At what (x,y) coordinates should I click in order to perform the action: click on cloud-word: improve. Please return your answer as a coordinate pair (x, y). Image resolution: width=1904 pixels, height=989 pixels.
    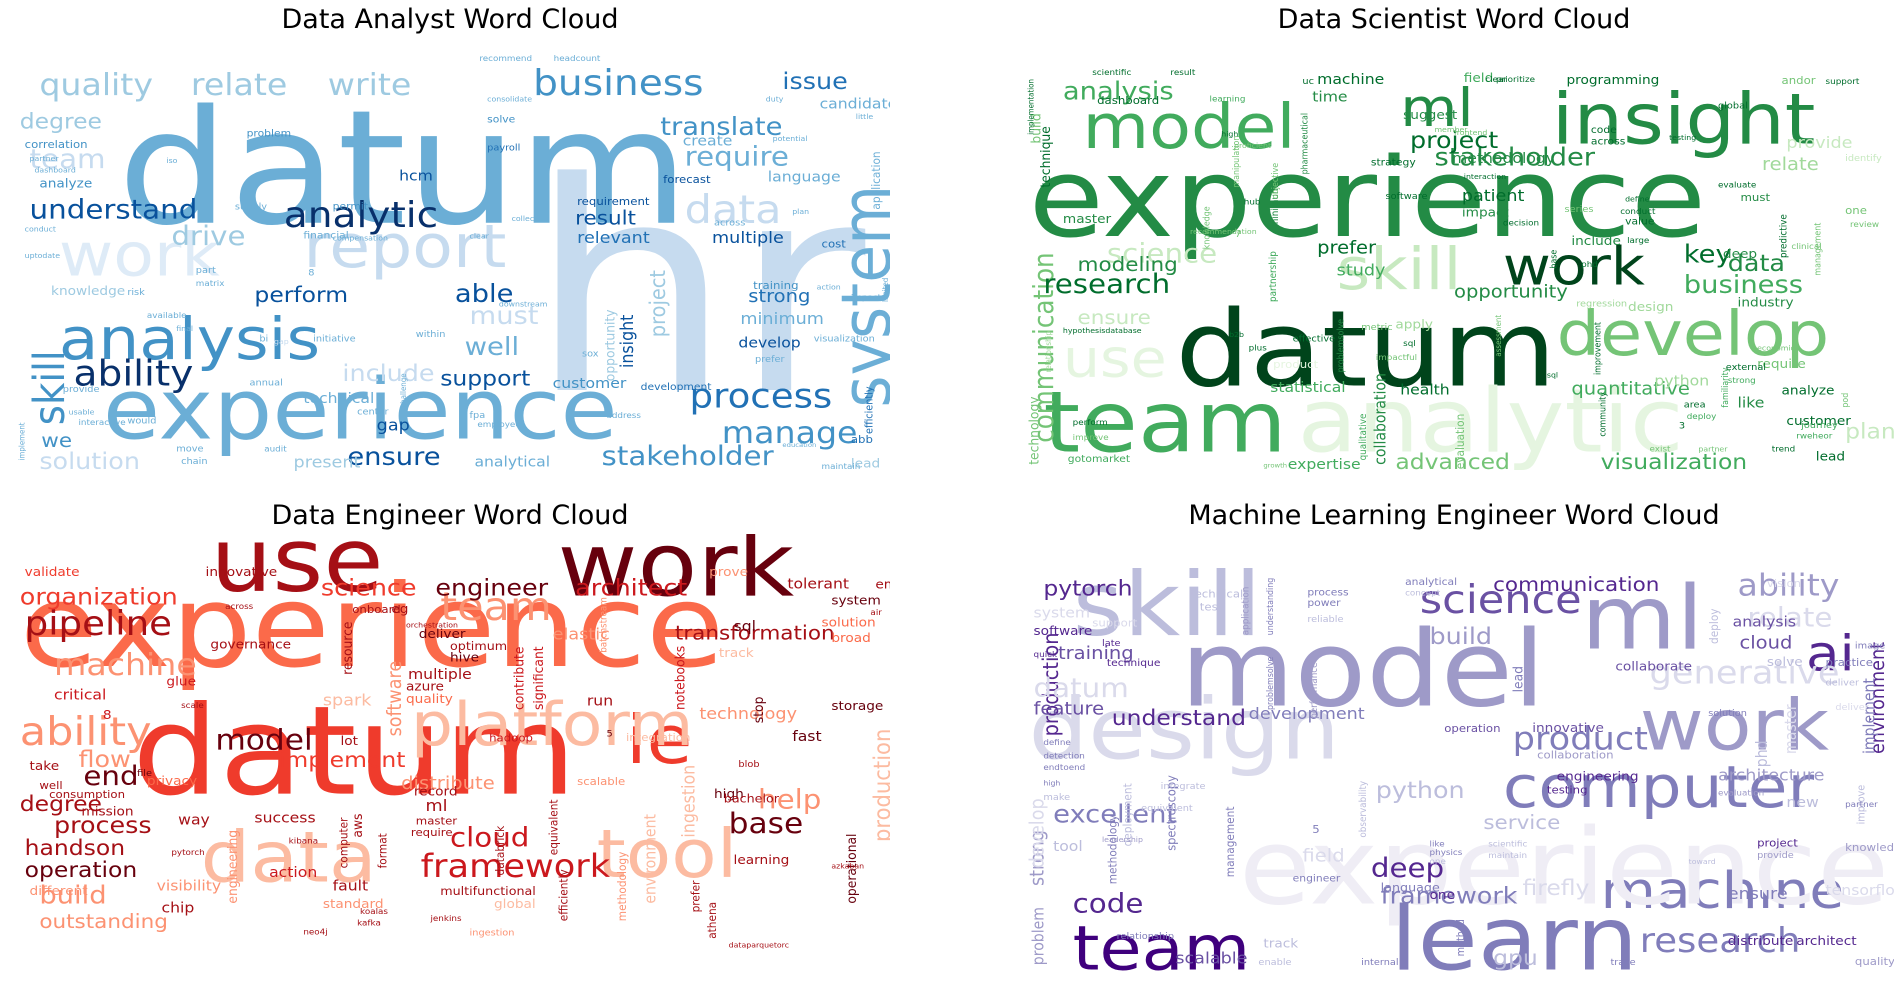
    Looking at the image, I should click on (1862, 805).